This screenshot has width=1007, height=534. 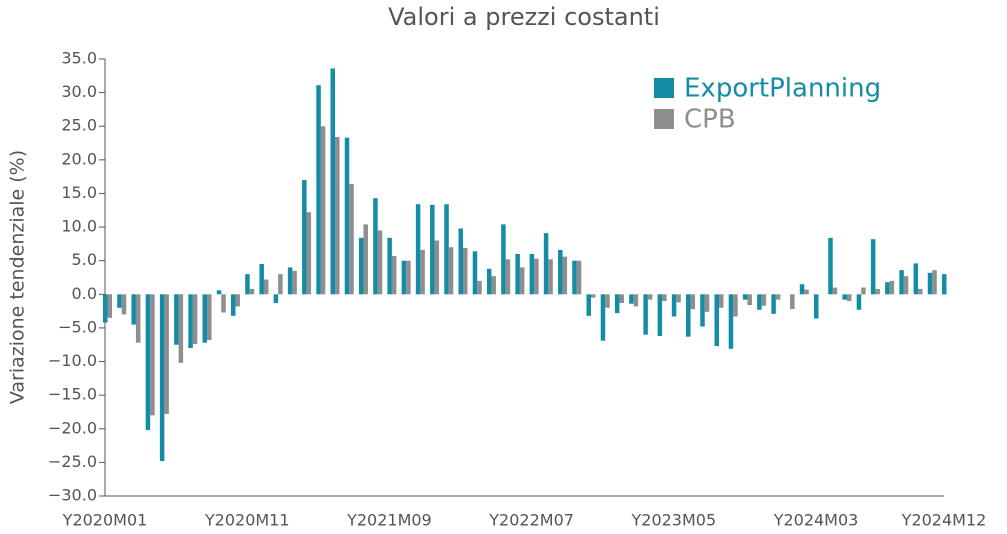 I want to click on x-tick-label: Y2022M07, so click(x=531, y=520).